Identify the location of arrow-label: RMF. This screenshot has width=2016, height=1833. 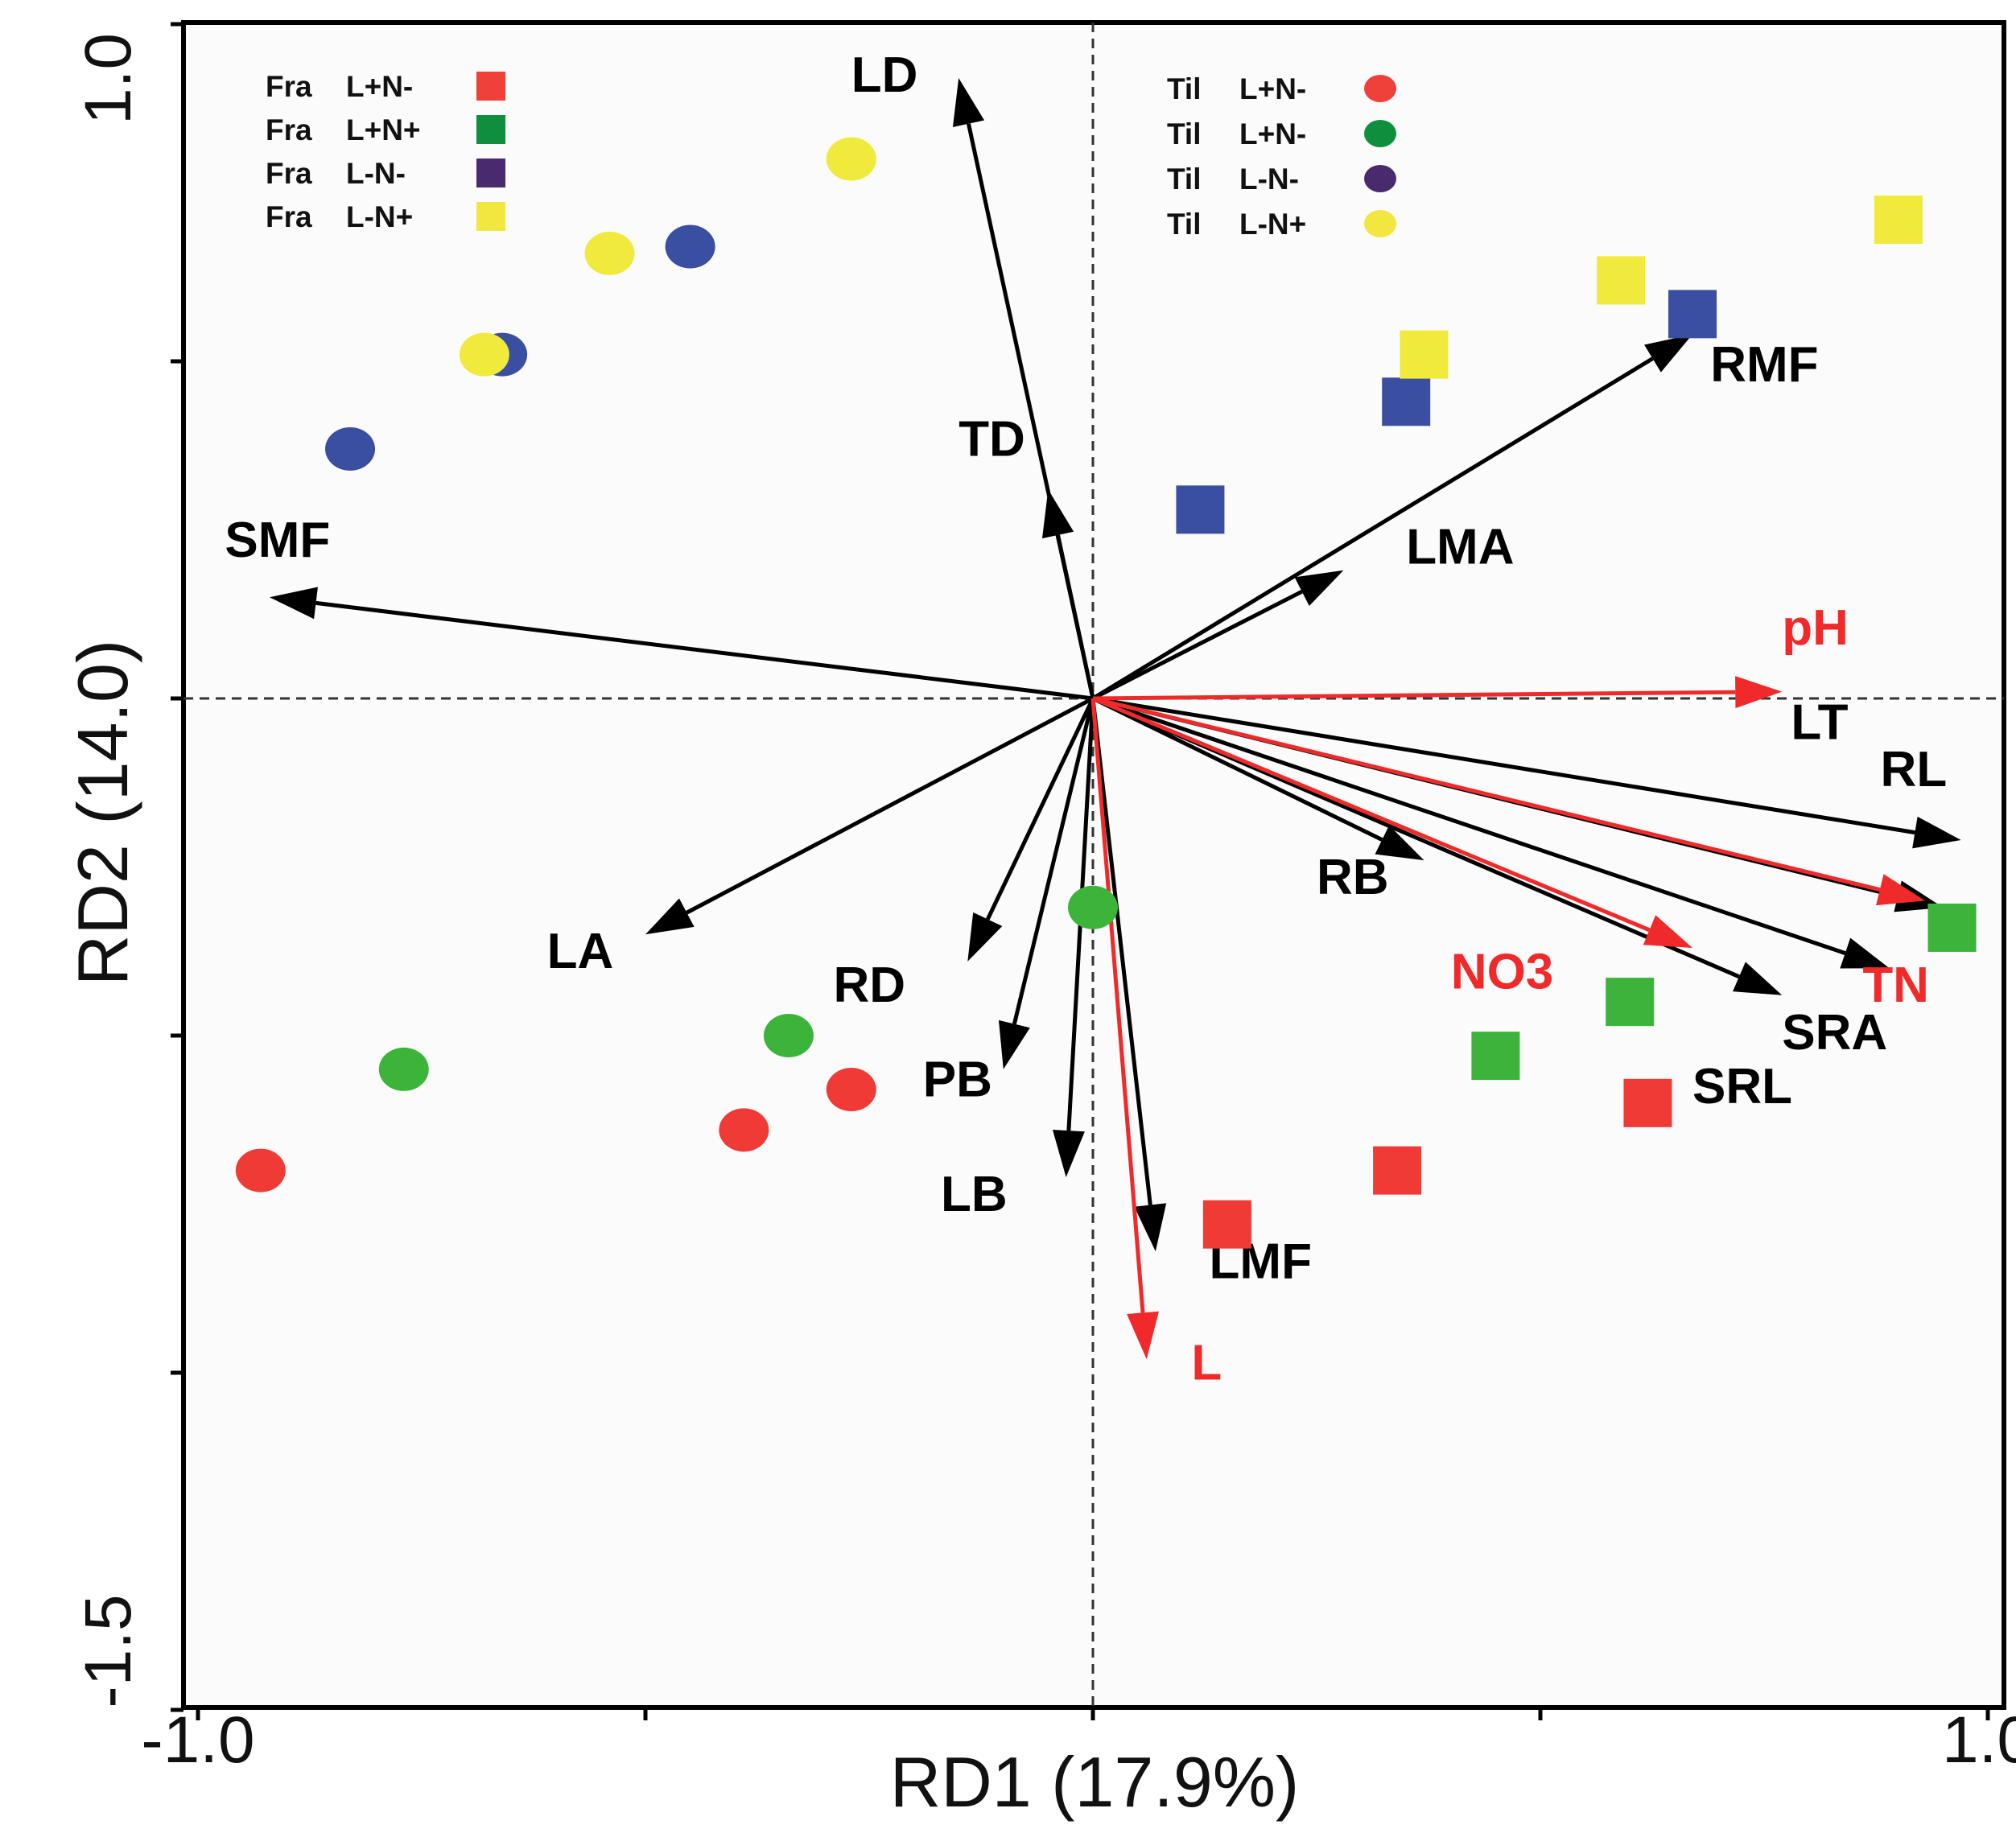
(1764, 365).